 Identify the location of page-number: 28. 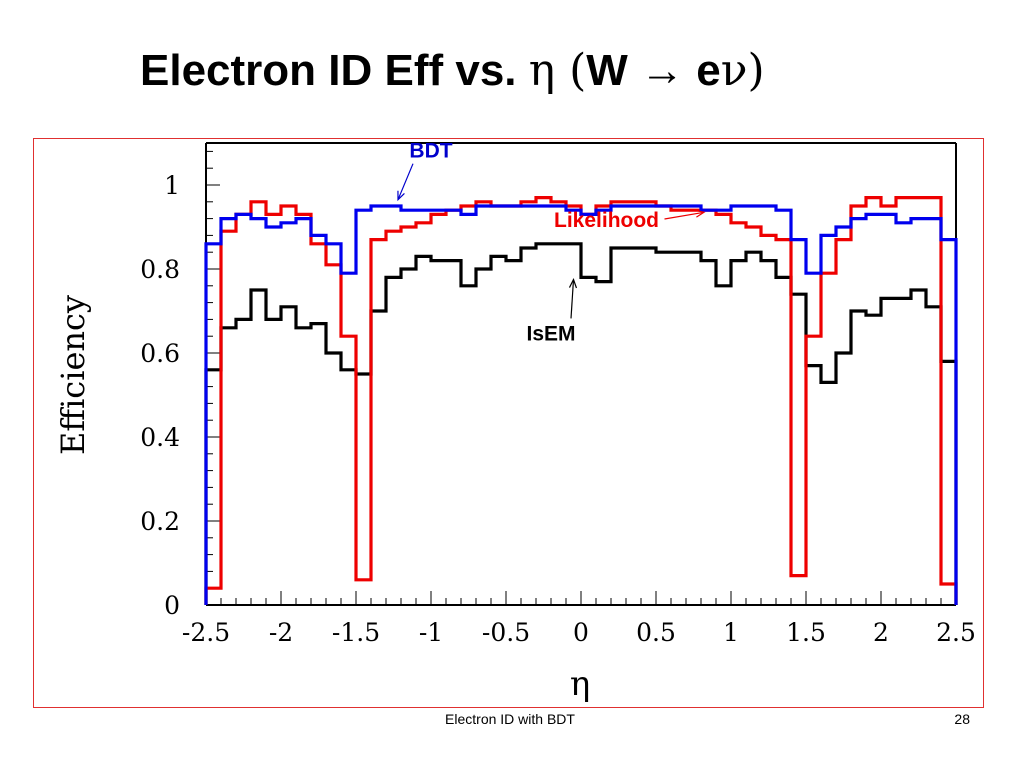
(962, 719).